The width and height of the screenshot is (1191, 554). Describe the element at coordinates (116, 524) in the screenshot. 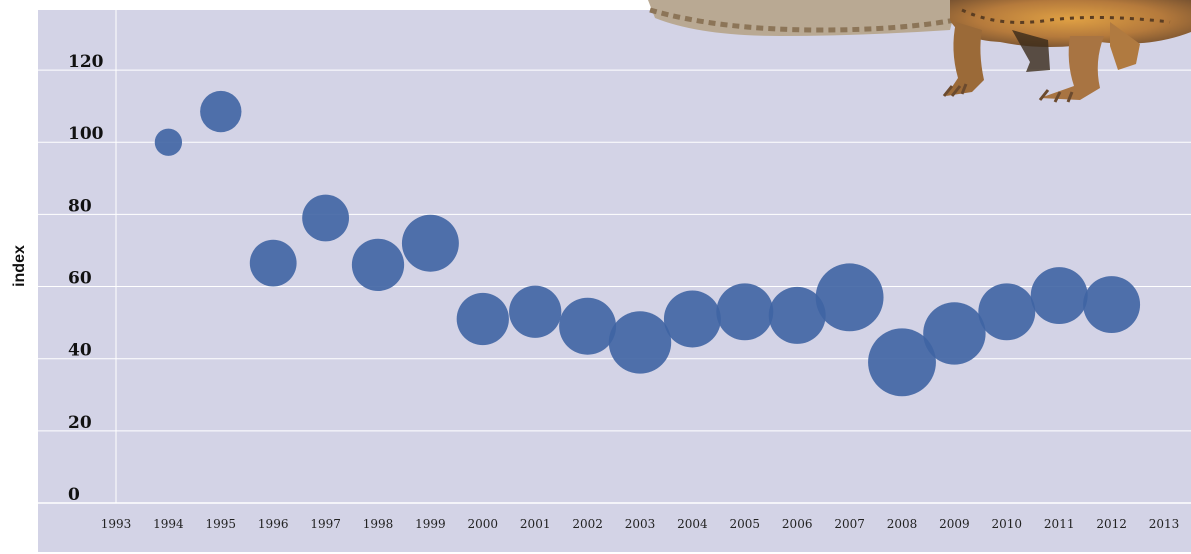

I see `x-tick-label: 1993` at that location.